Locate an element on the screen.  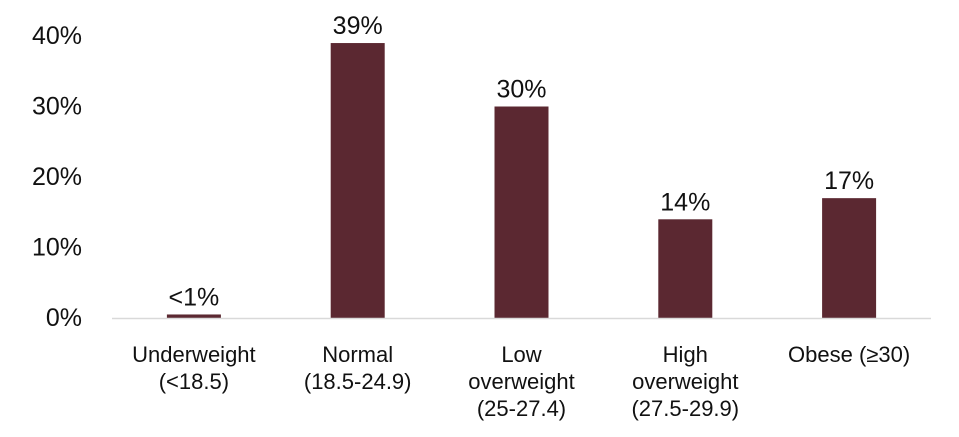
category-label-line: Normal is located at coordinates (357, 354).